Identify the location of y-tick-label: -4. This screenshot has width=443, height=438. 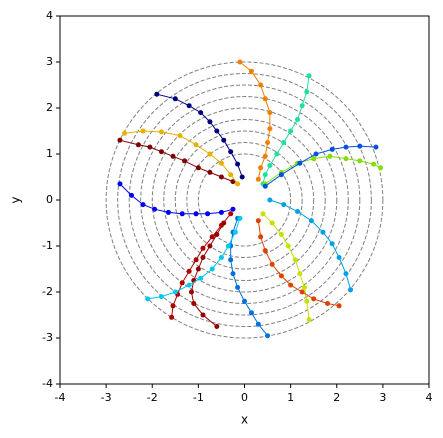
(47, 383).